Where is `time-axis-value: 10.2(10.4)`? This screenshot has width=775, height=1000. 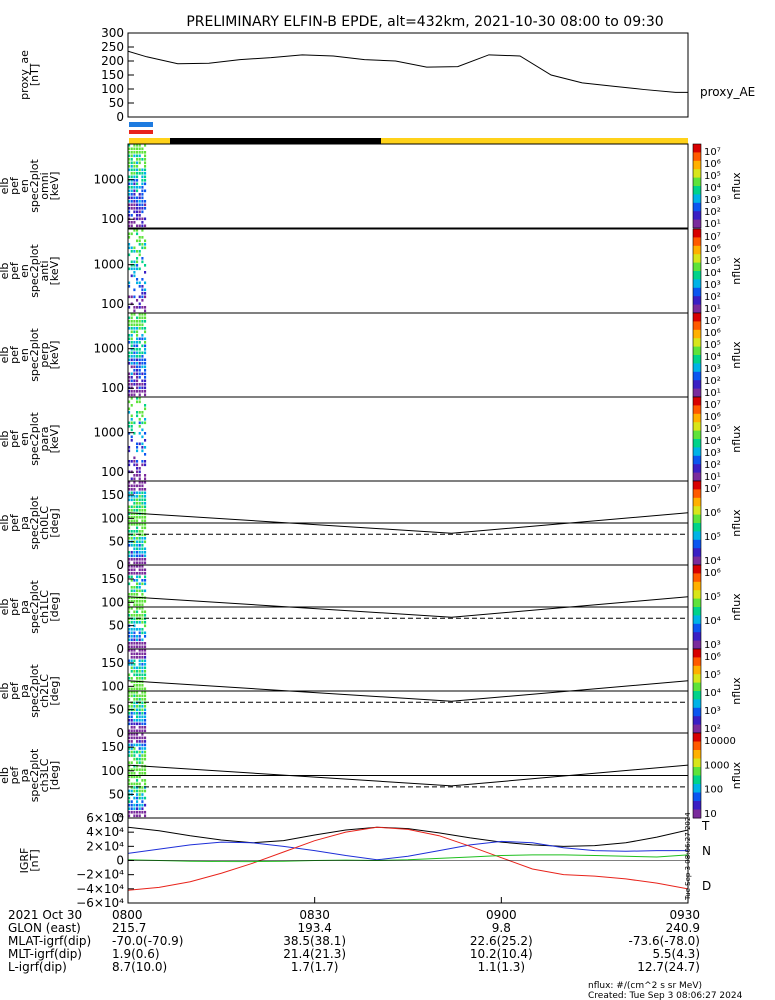
time-axis-value: 10.2(10.4) is located at coordinates (501, 954).